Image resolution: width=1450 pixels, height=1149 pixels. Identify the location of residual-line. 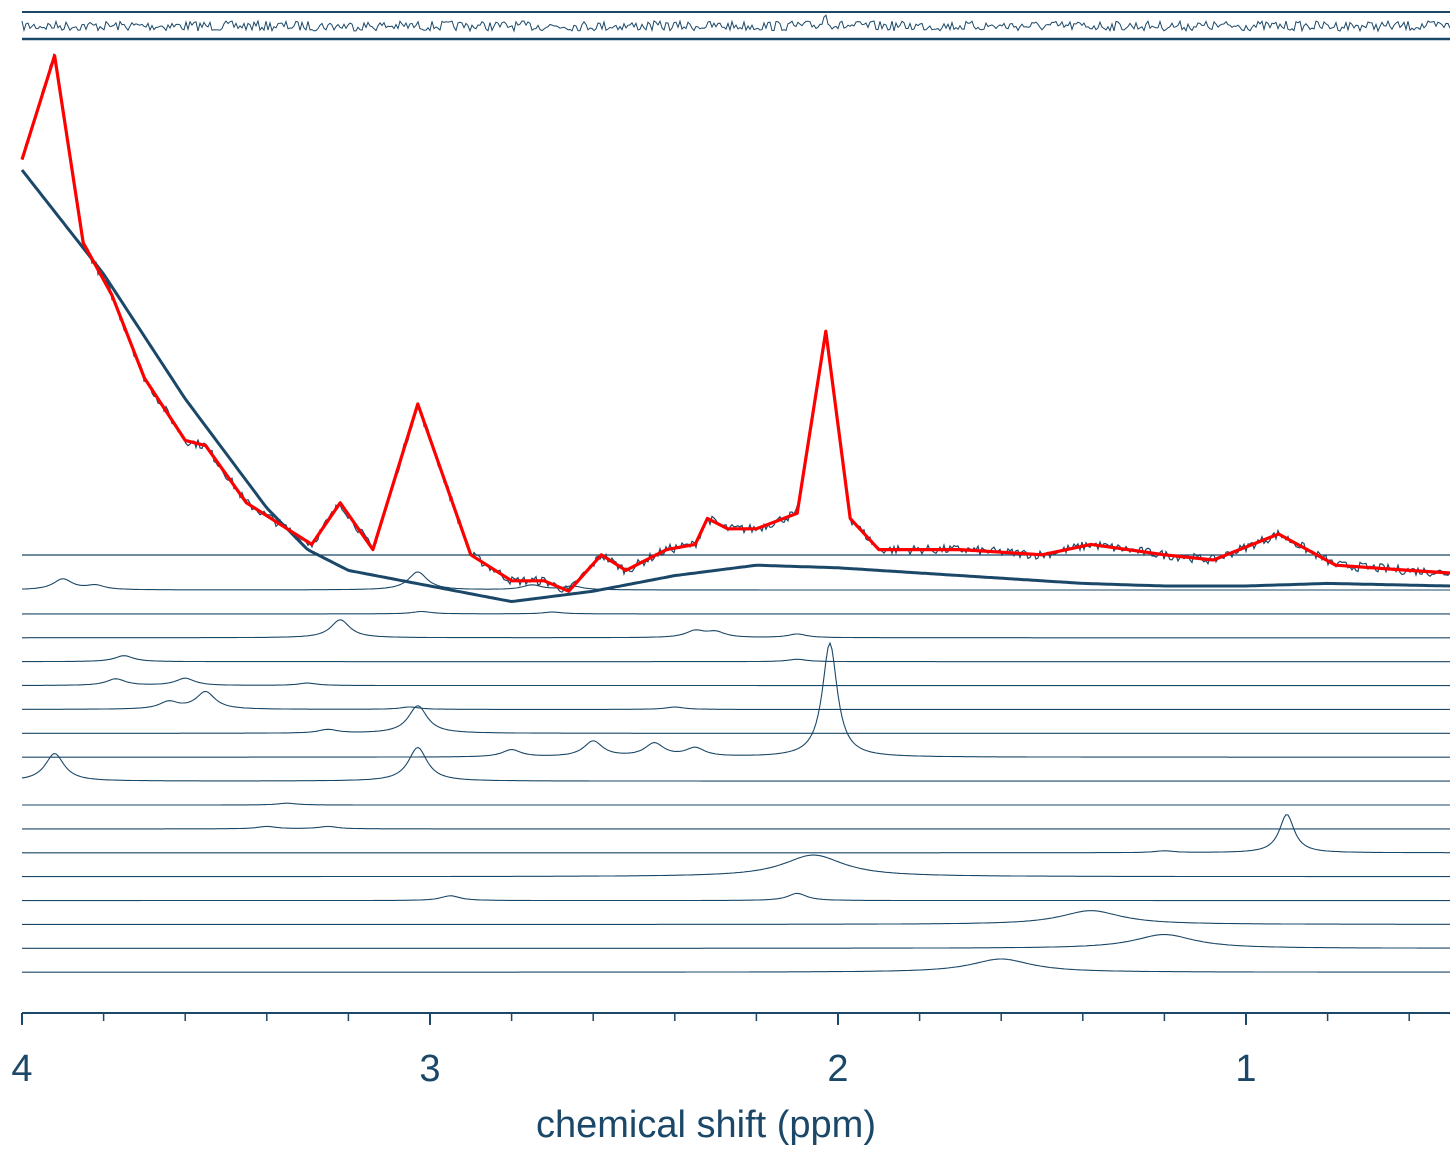
(735, 23).